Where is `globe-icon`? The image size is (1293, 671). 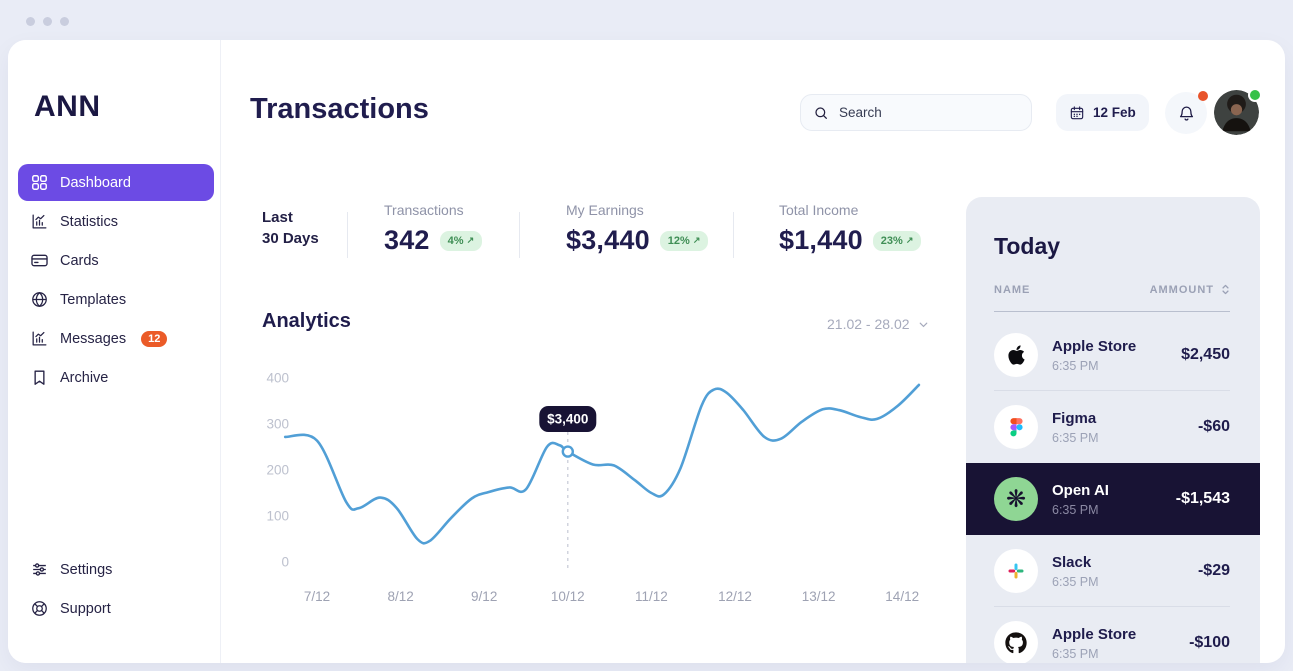 globe-icon is located at coordinates (39, 299).